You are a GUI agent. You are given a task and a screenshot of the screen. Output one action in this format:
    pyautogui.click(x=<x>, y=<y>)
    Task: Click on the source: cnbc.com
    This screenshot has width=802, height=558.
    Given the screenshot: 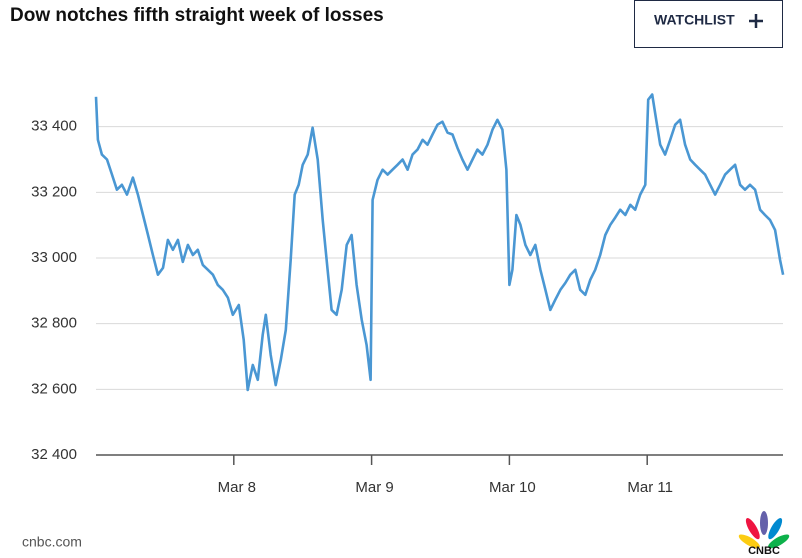 What is the action you would take?
    pyautogui.click(x=52, y=542)
    